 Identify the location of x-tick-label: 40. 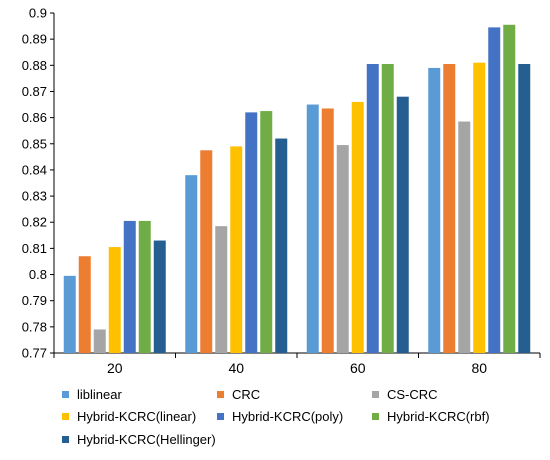
(236, 368).